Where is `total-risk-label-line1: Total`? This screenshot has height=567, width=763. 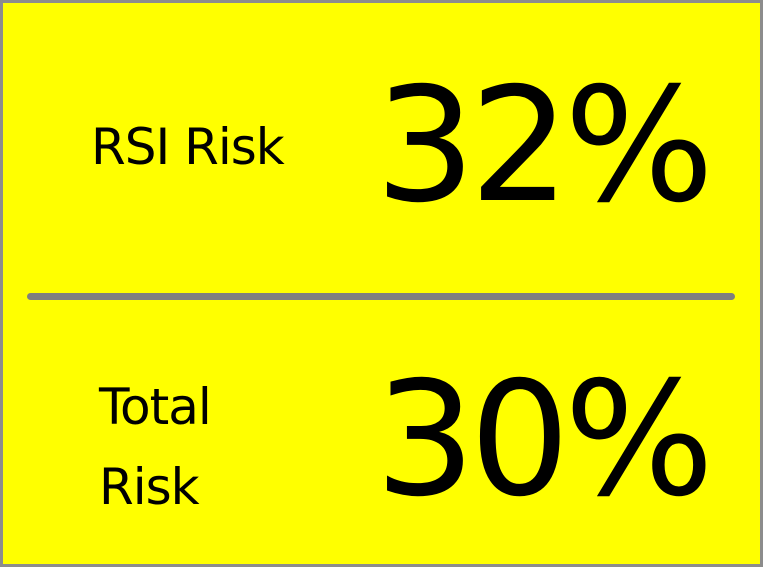
total-risk-label-line1: Total is located at coordinates (155, 407).